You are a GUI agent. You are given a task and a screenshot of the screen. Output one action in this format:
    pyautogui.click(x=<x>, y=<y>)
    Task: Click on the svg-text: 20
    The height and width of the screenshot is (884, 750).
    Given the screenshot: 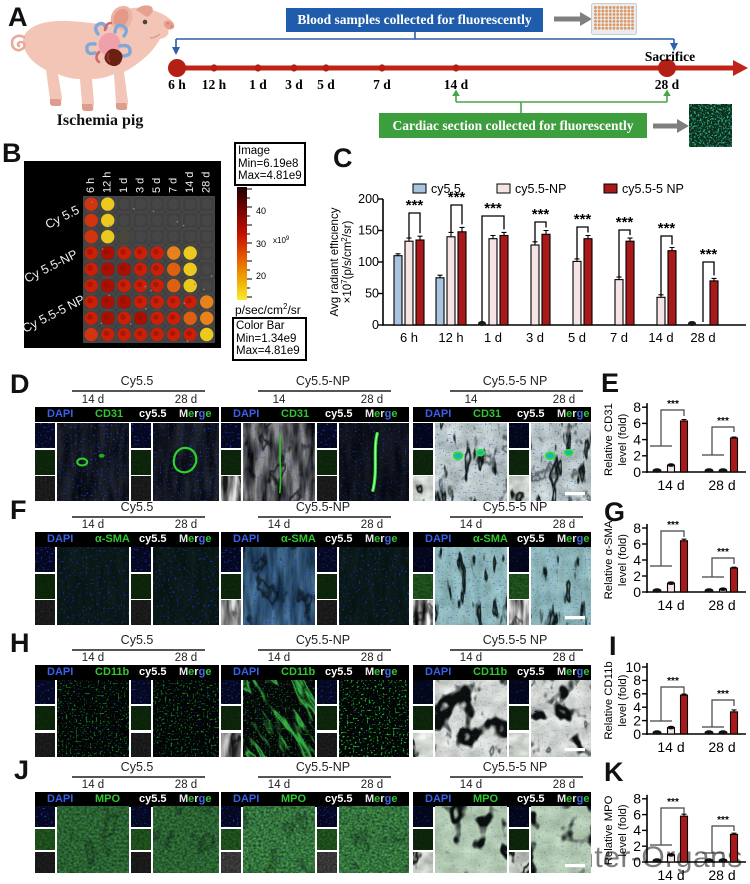 What is the action you would take?
    pyautogui.click(x=261, y=276)
    